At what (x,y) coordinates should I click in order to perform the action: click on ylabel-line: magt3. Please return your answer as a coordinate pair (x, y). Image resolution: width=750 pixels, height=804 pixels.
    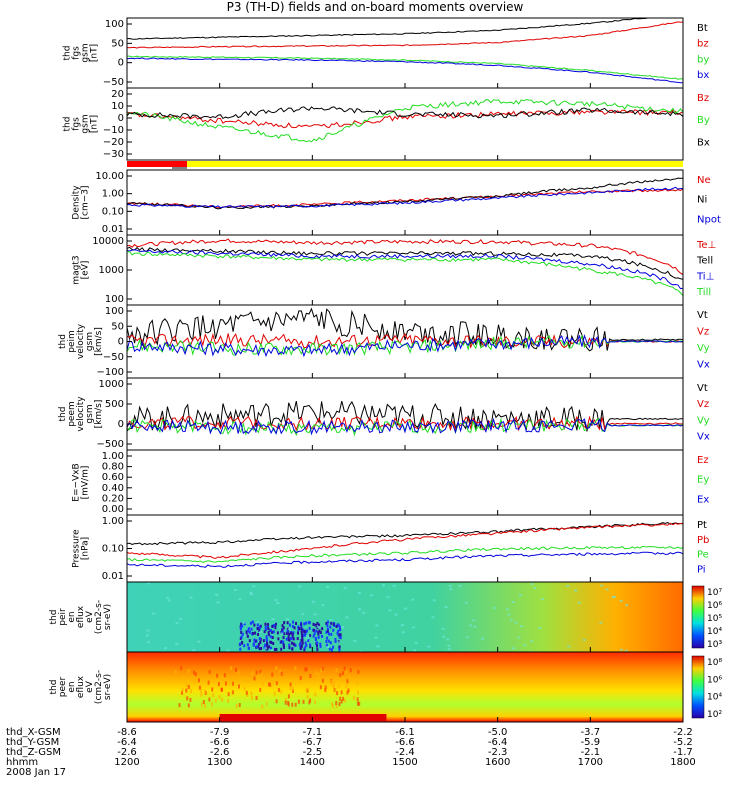
    Looking at the image, I should click on (77, 269).